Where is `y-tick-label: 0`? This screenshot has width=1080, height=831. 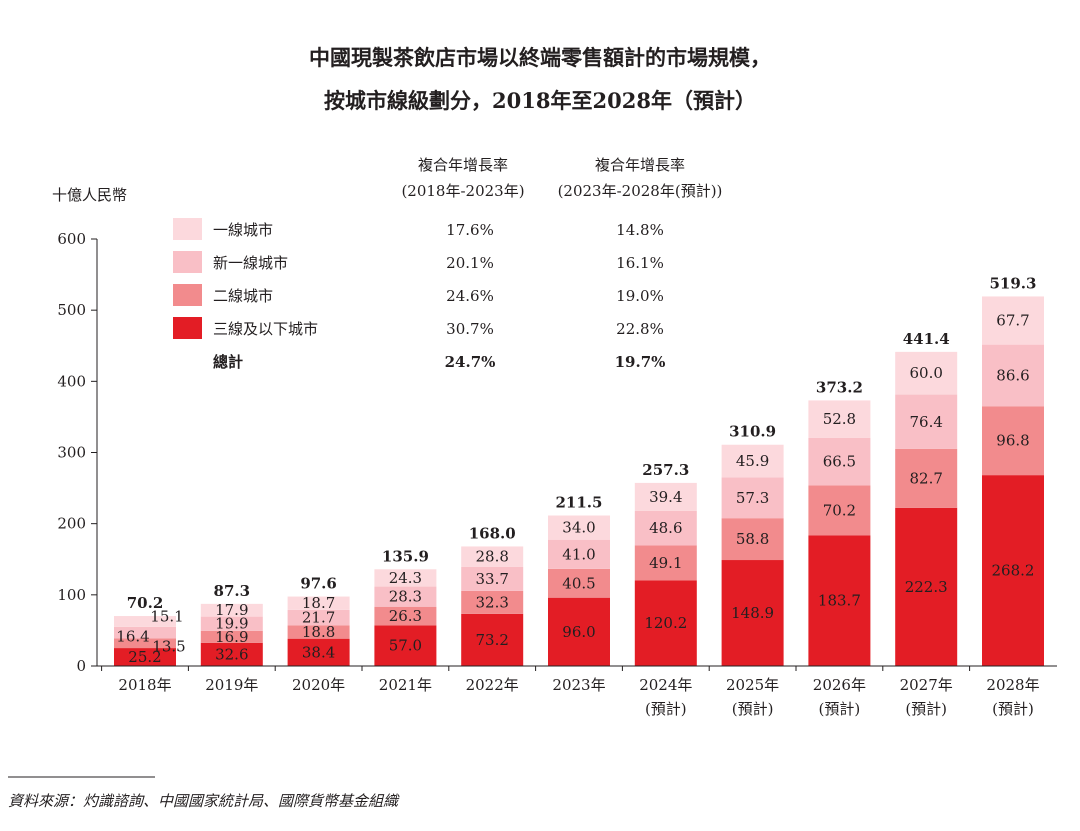 y-tick-label: 0 is located at coordinates (81, 666).